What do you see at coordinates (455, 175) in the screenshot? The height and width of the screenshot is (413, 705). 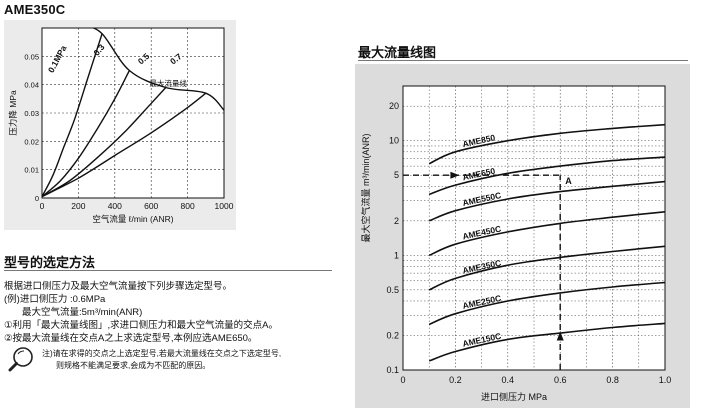 I see `example-arrow-right` at bounding box center [455, 175].